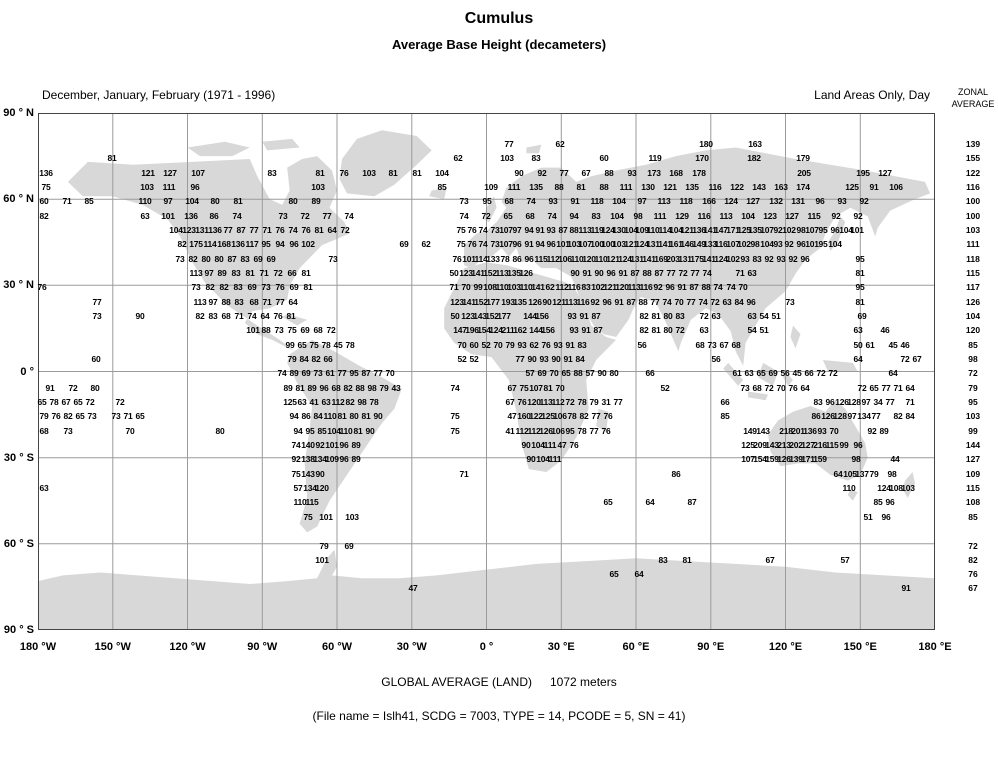 This screenshot has height=760, width=998. What do you see at coordinates (754, 158) in the screenshot?
I see `data-value: 182` at bounding box center [754, 158].